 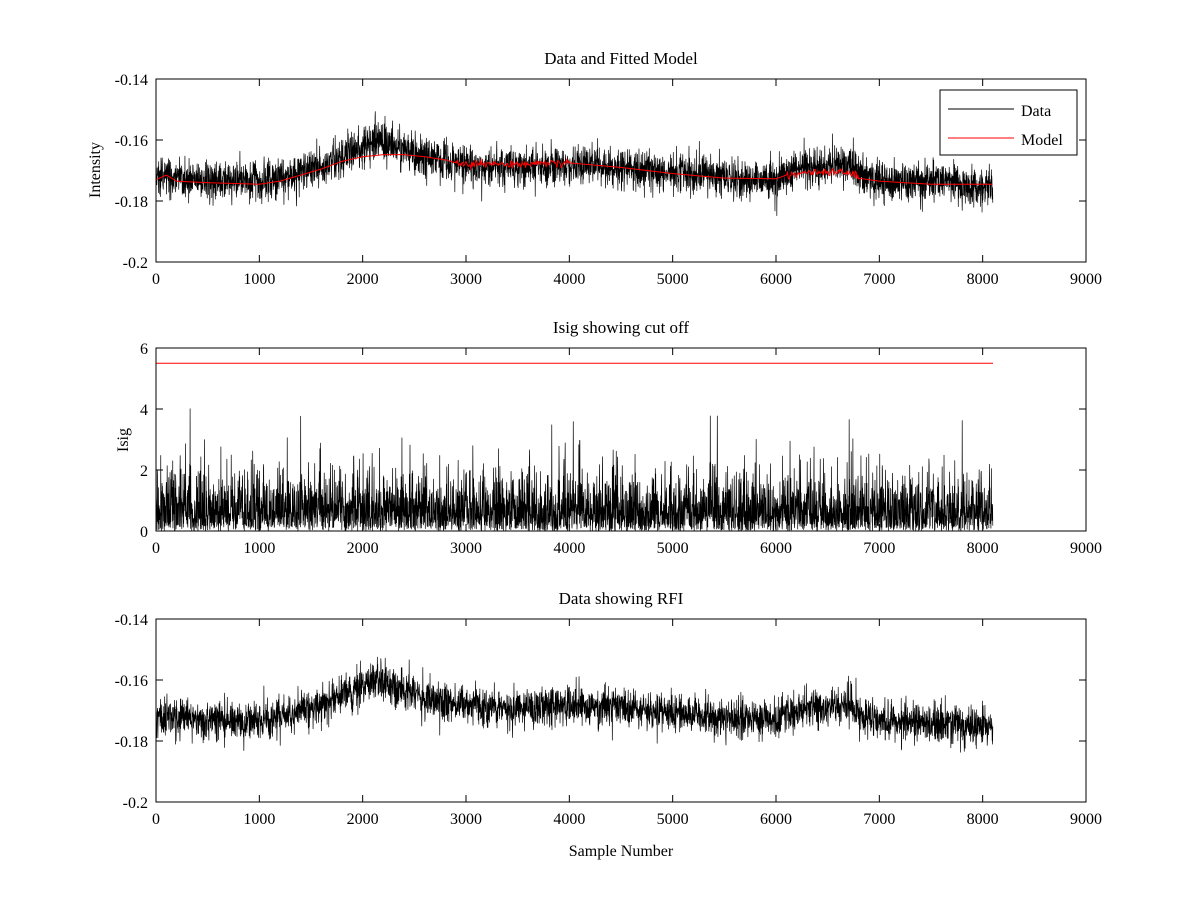 What do you see at coordinates (144, 410) in the screenshot?
I see `y-tick-label: 4` at bounding box center [144, 410].